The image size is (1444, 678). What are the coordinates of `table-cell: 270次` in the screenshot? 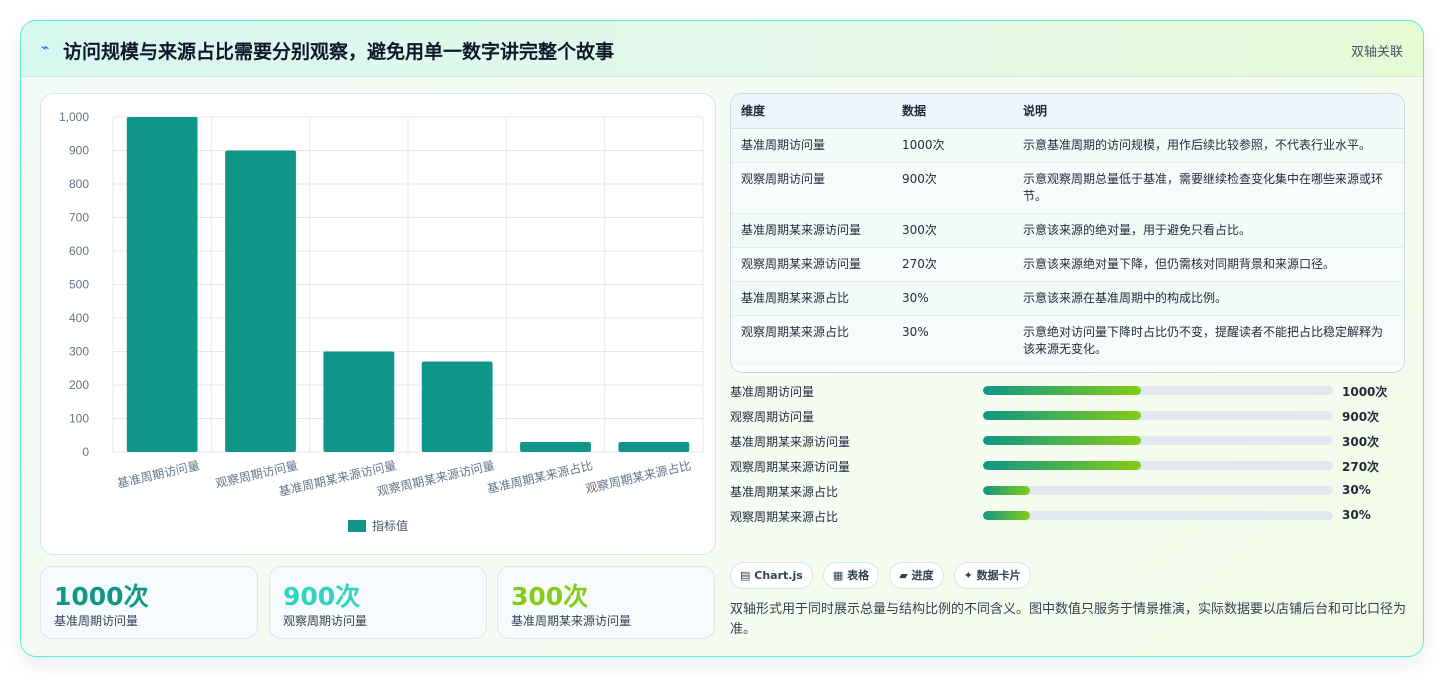 It's located at (952, 264).